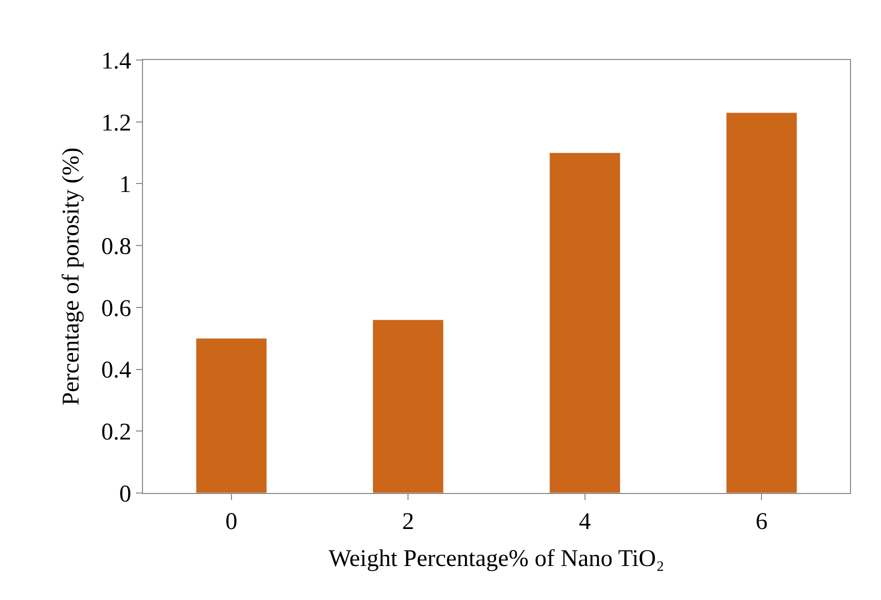 The width and height of the screenshot is (881, 600). What do you see at coordinates (584, 521) in the screenshot?
I see `x-tick-label: 4` at bounding box center [584, 521].